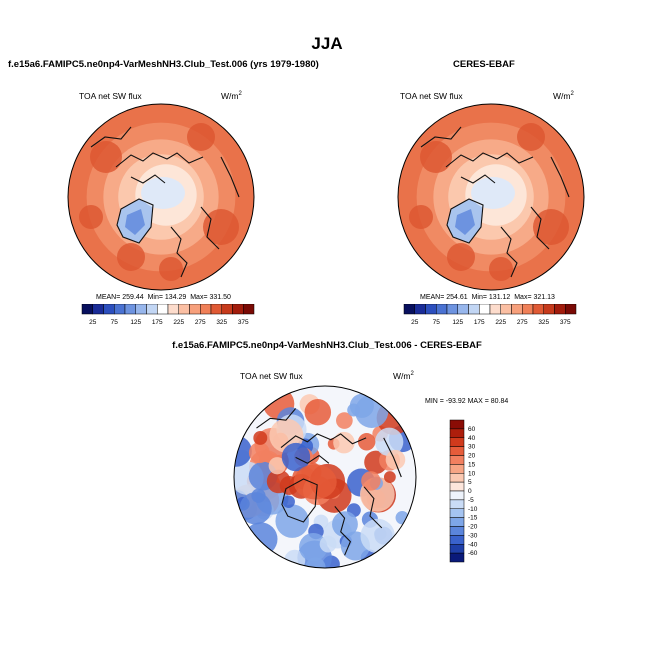 The height and width of the screenshot is (654, 654). What do you see at coordinates (178, 322) in the screenshot?
I see `colorbar-tick-label: 225` at bounding box center [178, 322].